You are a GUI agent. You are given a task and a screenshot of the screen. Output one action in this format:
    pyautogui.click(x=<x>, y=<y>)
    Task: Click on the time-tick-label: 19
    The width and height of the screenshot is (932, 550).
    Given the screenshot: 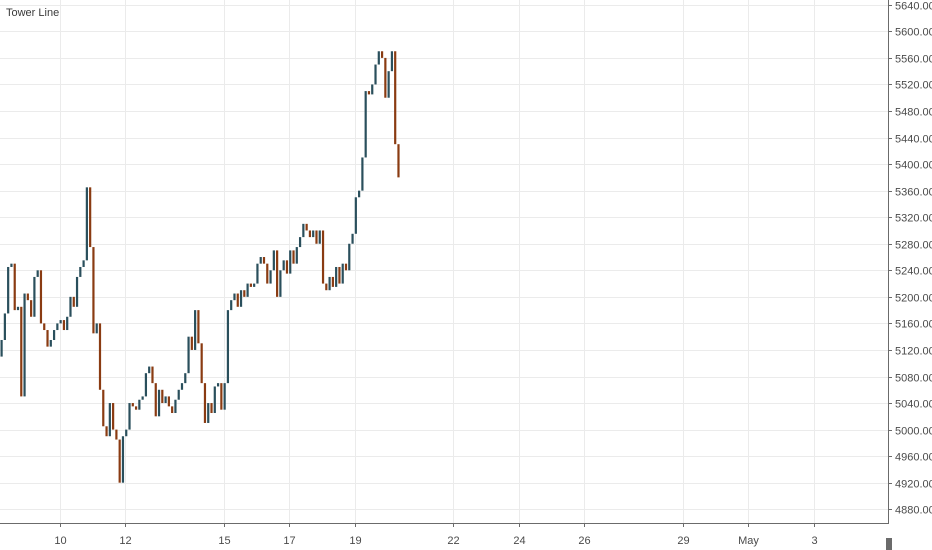 What is the action you would take?
    pyautogui.click(x=355, y=541)
    